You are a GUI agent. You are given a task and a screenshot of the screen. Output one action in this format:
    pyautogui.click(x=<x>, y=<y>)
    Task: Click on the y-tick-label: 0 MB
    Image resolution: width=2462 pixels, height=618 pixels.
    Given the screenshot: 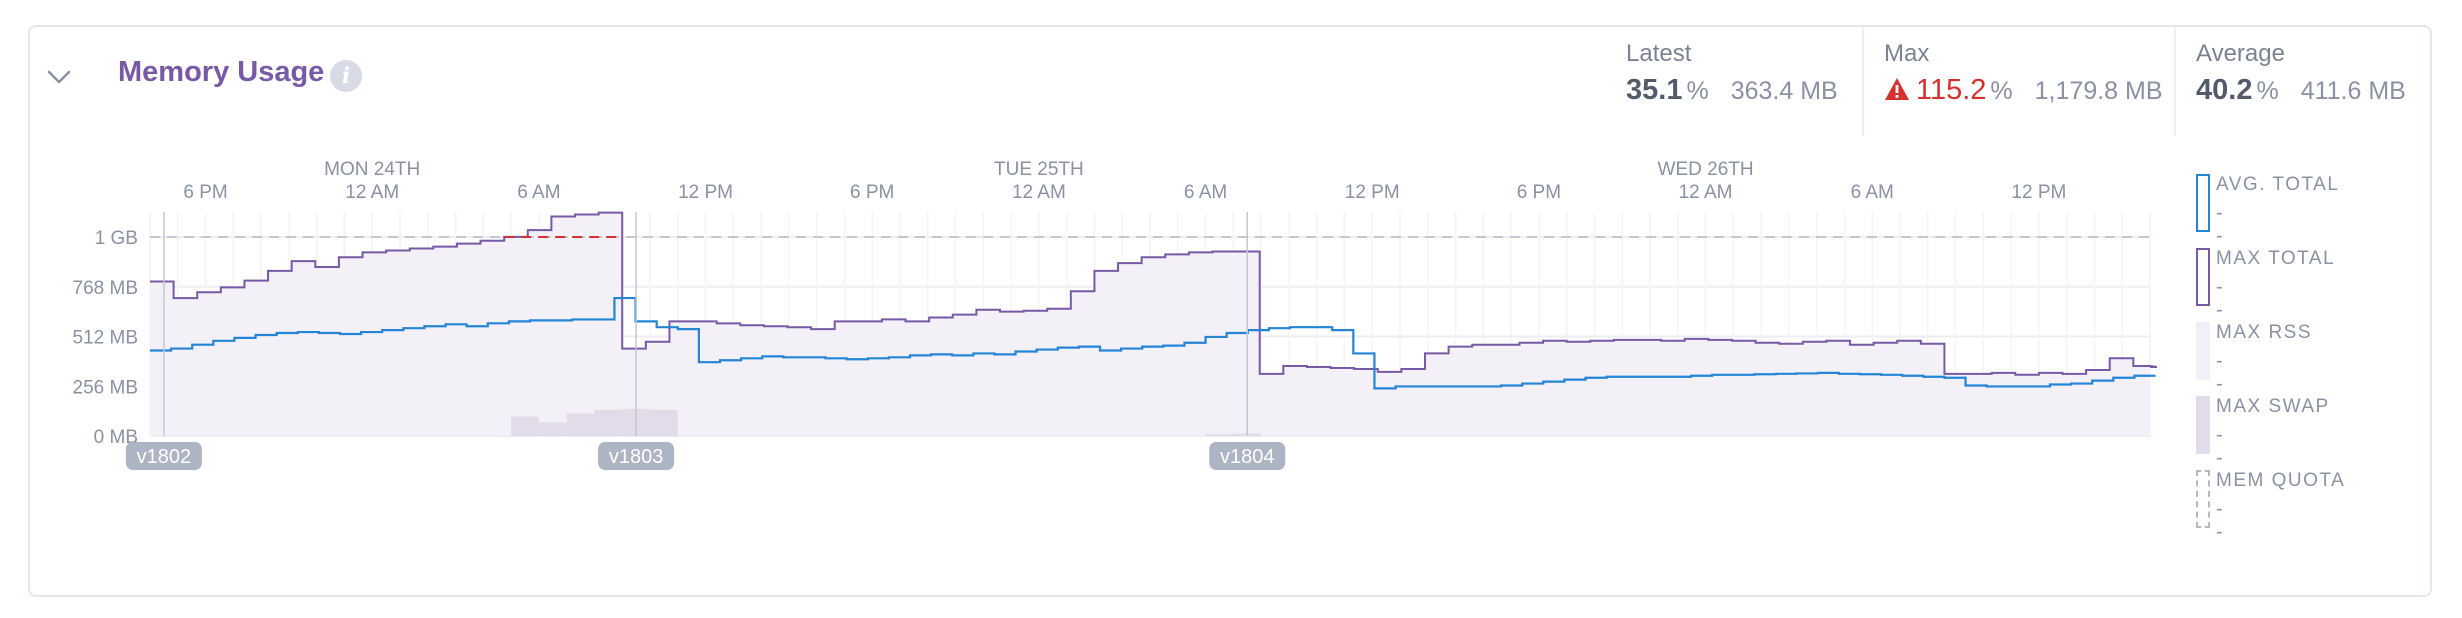 What is the action you would take?
    pyautogui.click(x=116, y=437)
    